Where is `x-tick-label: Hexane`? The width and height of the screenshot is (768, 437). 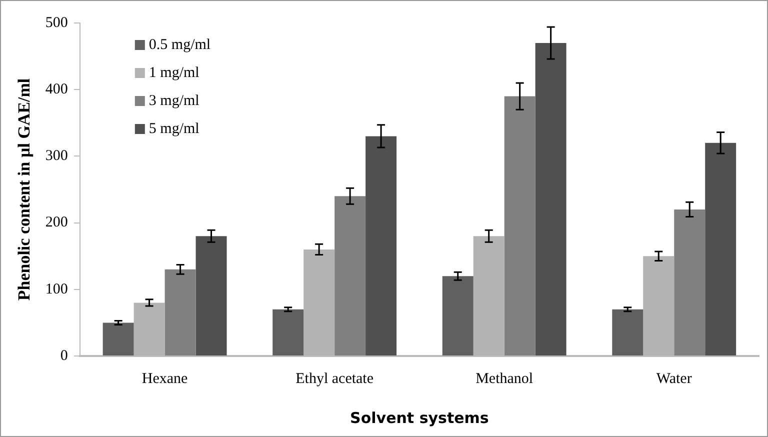
x-tick-label: Hexane is located at coordinates (165, 378).